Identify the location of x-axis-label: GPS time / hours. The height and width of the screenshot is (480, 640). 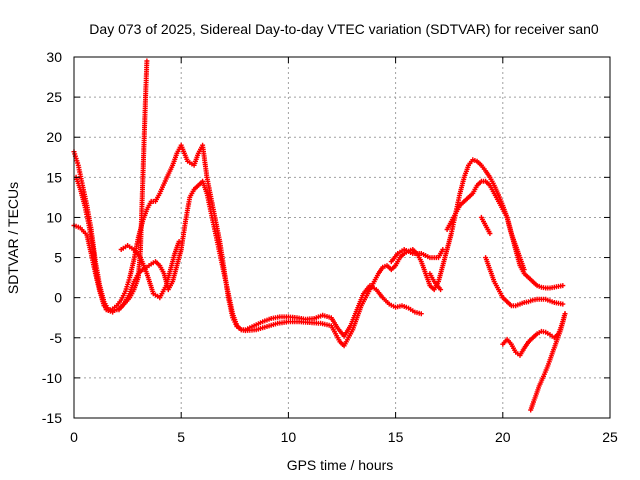
(340, 465).